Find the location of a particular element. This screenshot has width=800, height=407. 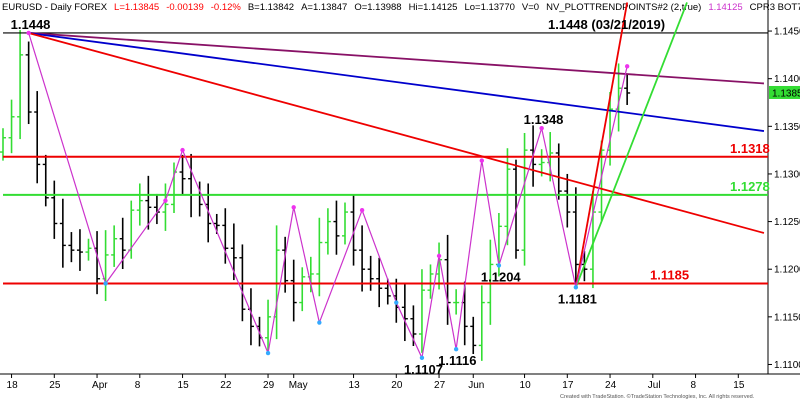

x-tick-label: 20 is located at coordinates (397, 385).